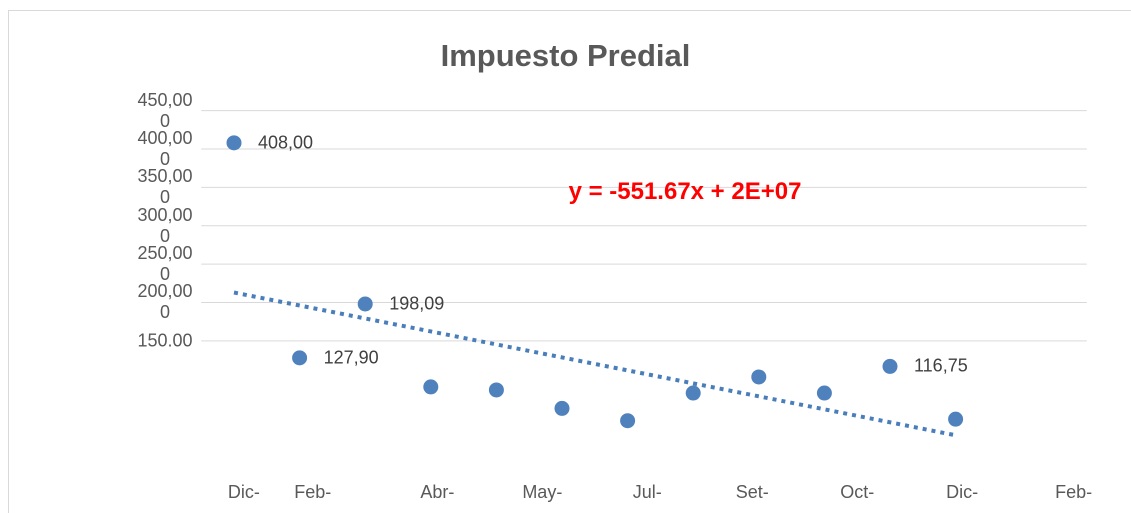  What do you see at coordinates (437, 492) in the screenshot?
I see `x-tick-label: Abr-` at bounding box center [437, 492].